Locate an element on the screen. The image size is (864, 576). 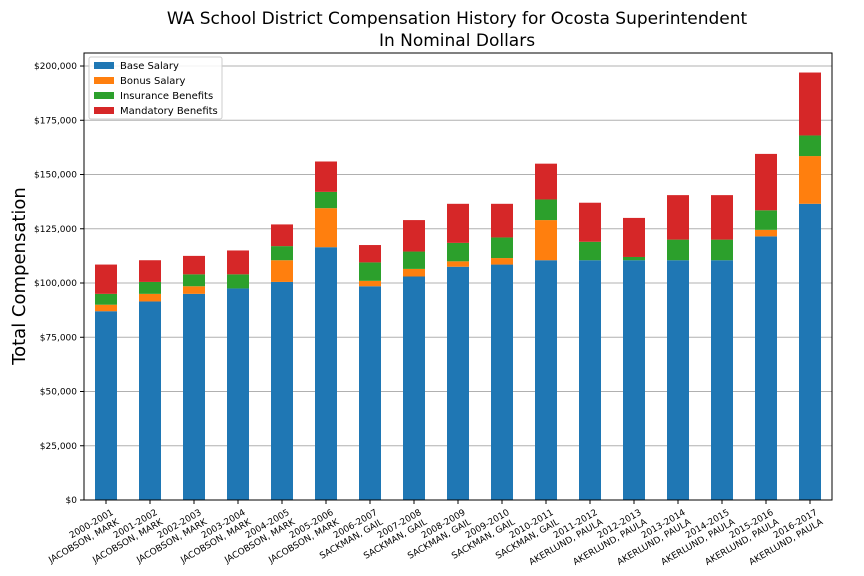
y-tick-label: $200,000 is located at coordinates (55, 67).